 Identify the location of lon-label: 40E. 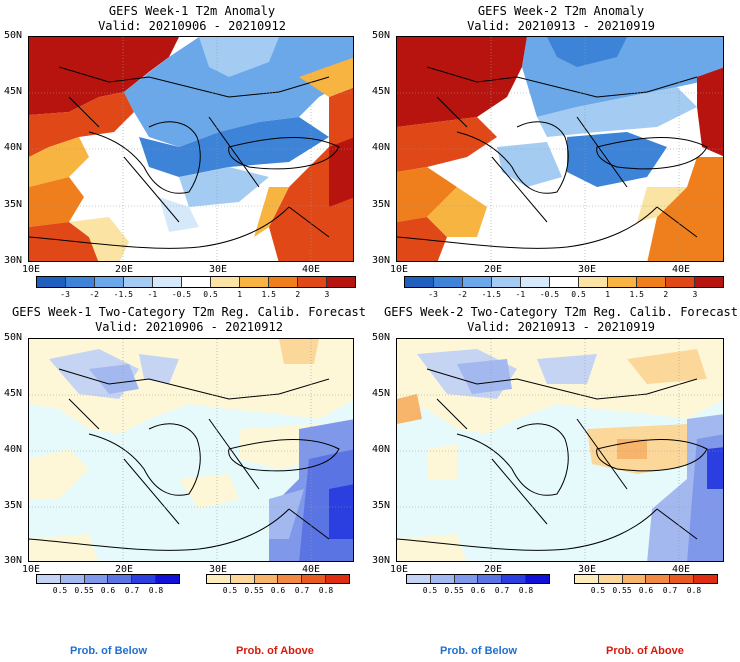
(681, 269).